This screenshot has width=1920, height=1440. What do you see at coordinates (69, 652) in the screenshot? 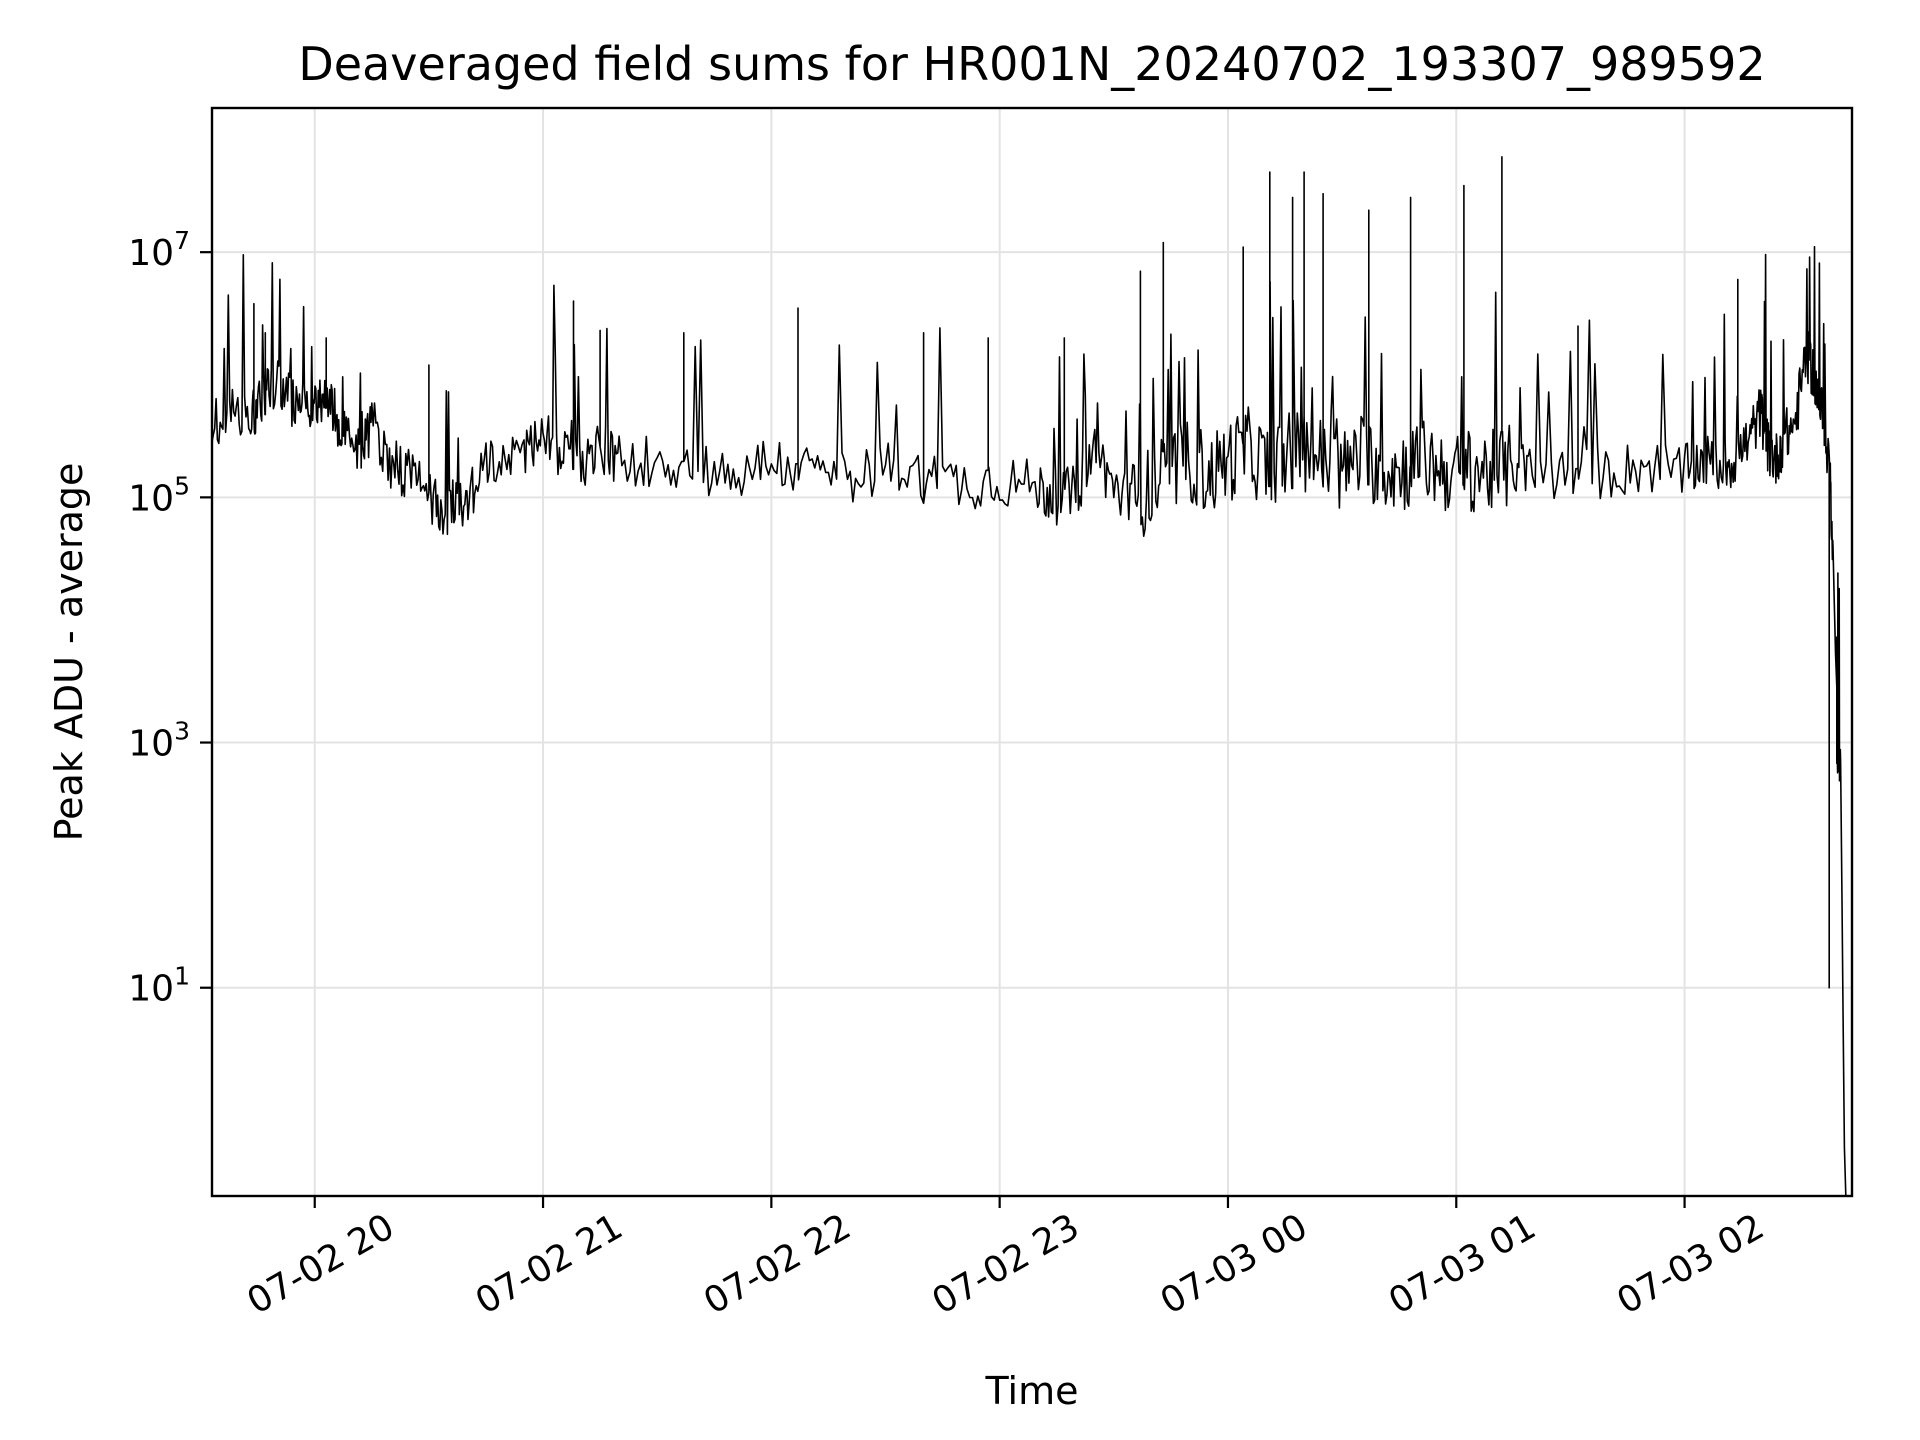
I see `y-axis-label: Peak ADU - average` at bounding box center [69, 652].